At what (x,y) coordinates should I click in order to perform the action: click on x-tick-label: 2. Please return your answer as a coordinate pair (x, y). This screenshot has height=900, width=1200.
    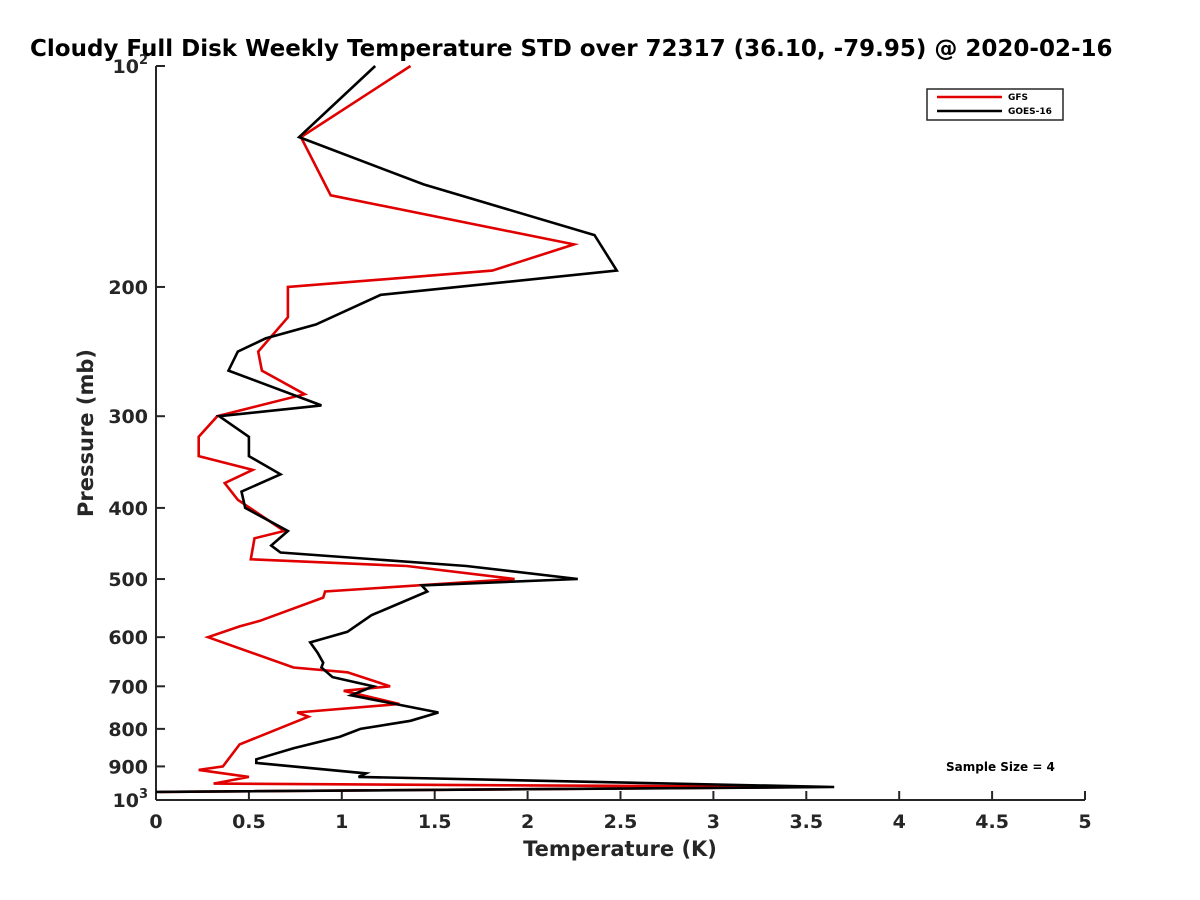
    Looking at the image, I should click on (527, 822).